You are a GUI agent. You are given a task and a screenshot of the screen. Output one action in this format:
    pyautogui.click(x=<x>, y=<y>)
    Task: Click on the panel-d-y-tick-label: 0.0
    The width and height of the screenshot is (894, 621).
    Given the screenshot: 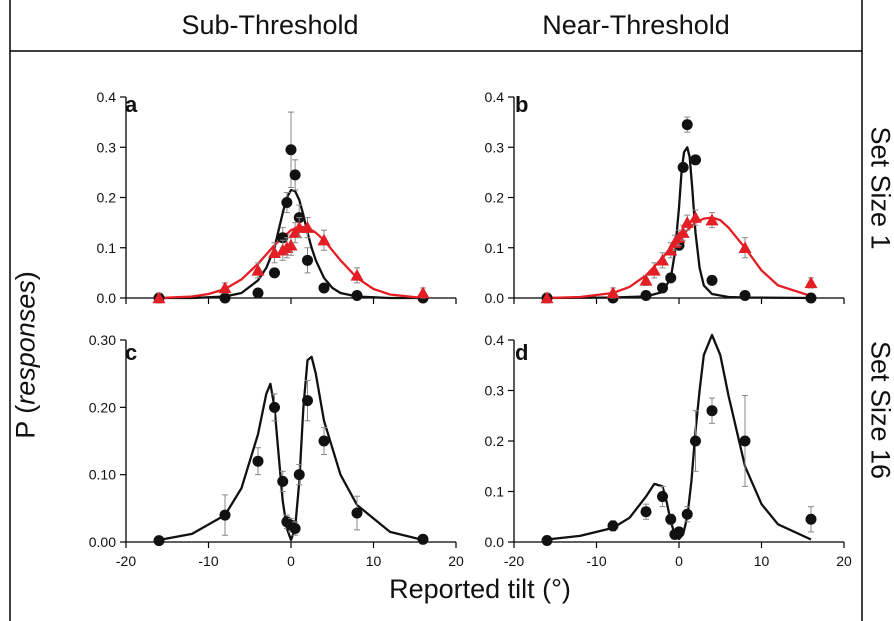 What is the action you would take?
    pyautogui.click(x=495, y=542)
    